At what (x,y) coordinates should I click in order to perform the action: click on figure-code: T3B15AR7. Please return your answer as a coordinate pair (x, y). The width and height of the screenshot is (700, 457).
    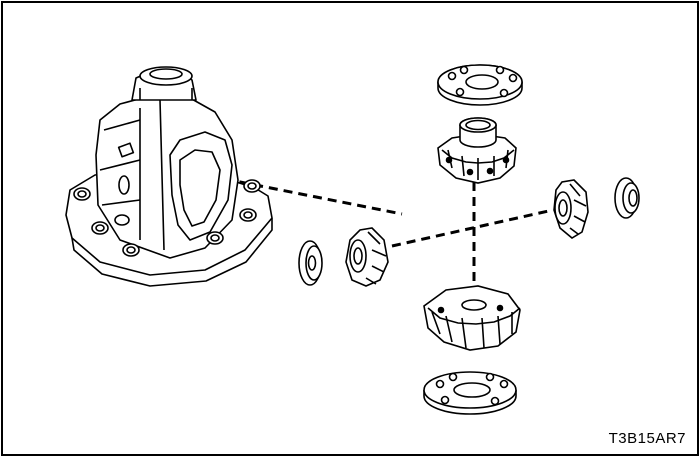
    Looking at the image, I should click on (647, 438).